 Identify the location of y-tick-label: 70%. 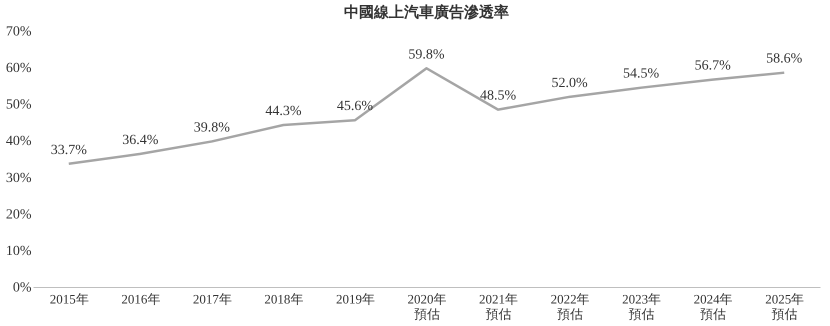
(19, 32).